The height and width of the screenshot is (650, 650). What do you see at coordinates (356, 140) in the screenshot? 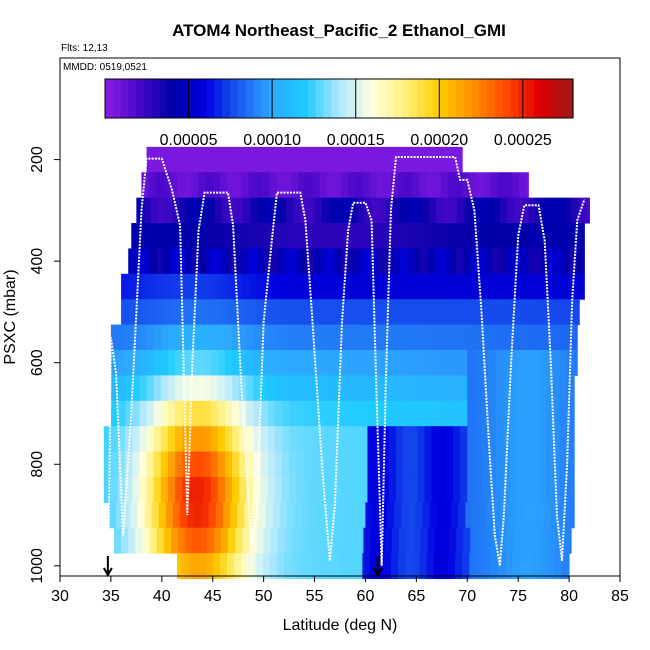
I see `colorbar-tick-label: 0.00015` at bounding box center [356, 140].